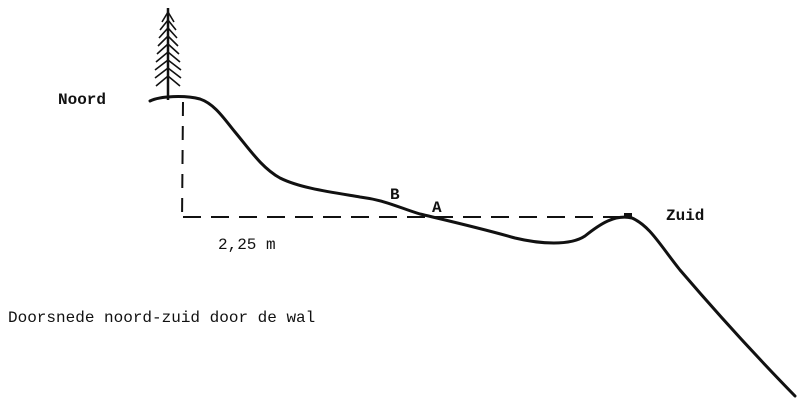  What do you see at coordinates (685, 216) in the screenshot?
I see `south-label: Zuid` at bounding box center [685, 216].